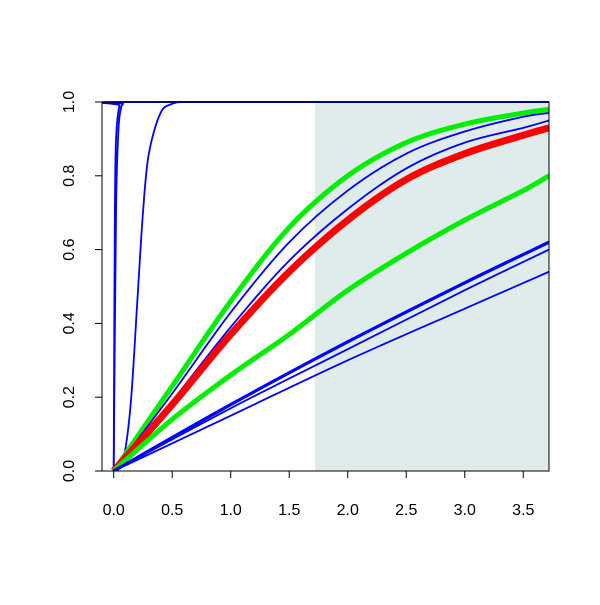 Image resolution: width=600 pixels, height=605 pixels. Describe the element at coordinates (69, 102) in the screenshot. I see `y-tick-label: 1.0` at that location.